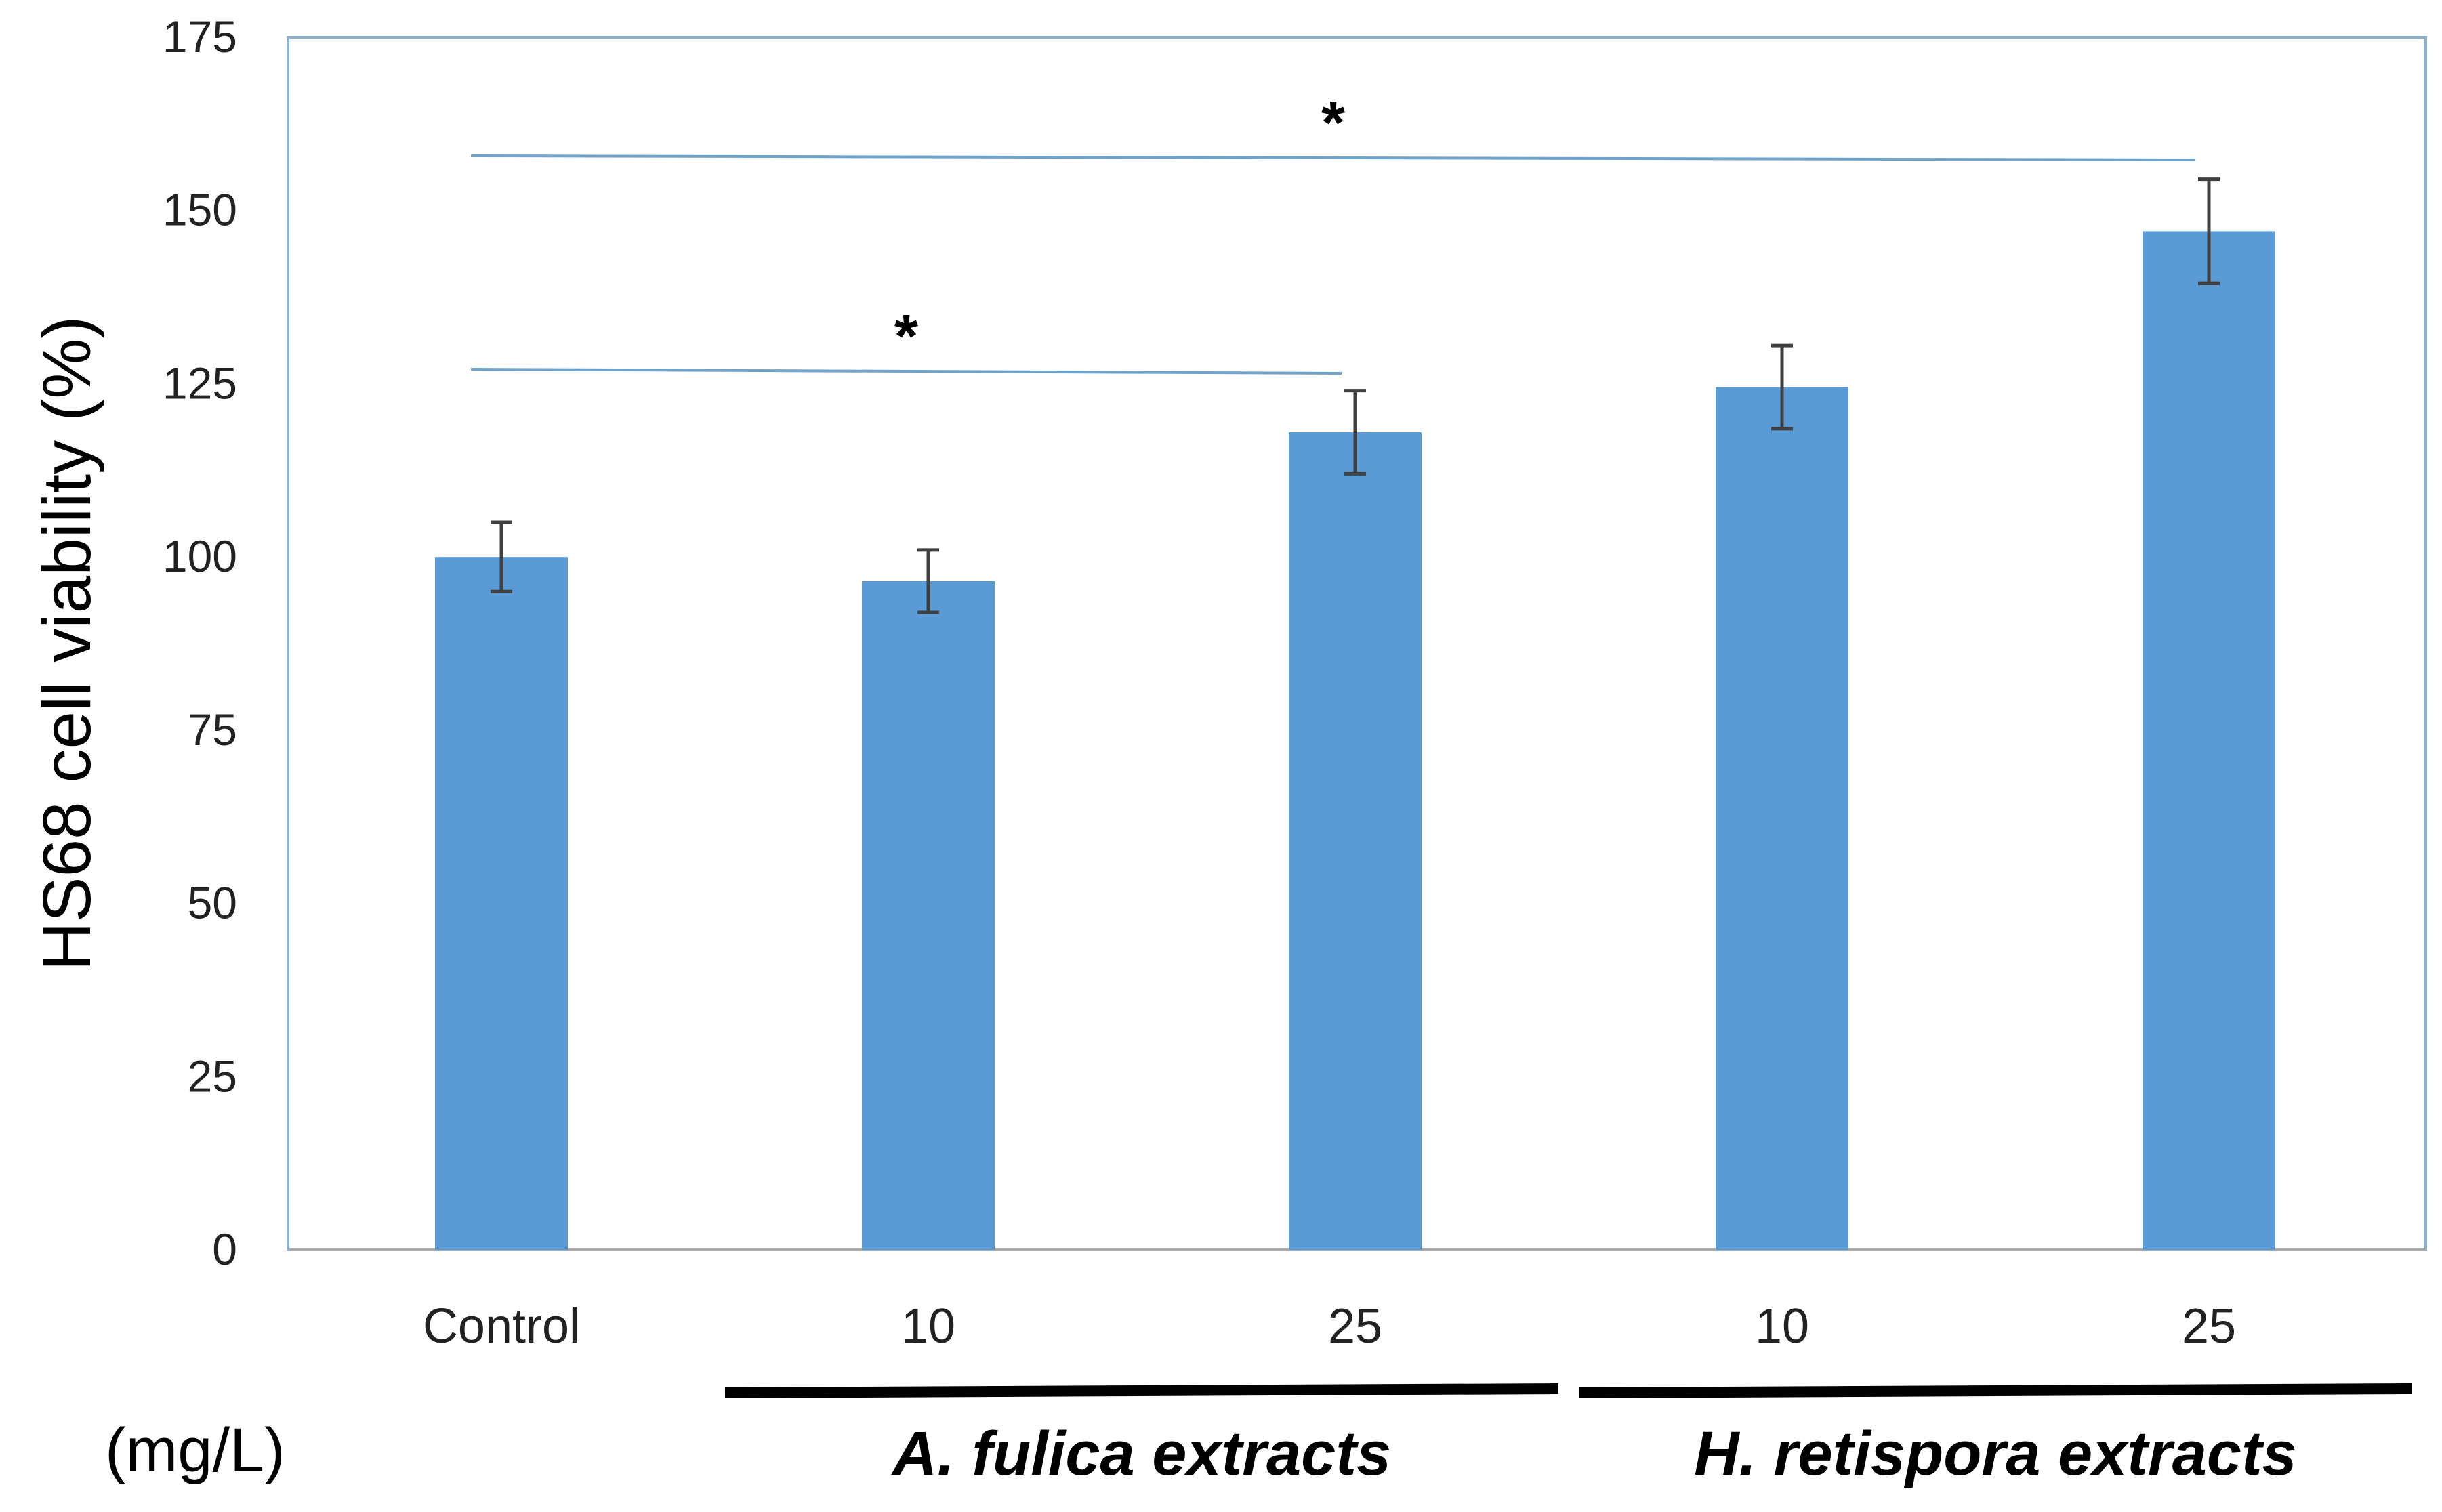 The height and width of the screenshot is (1512, 2442). What do you see at coordinates (195, 1450) in the screenshot?
I see `unit-label: (mg/L)` at bounding box center [195, 1450].